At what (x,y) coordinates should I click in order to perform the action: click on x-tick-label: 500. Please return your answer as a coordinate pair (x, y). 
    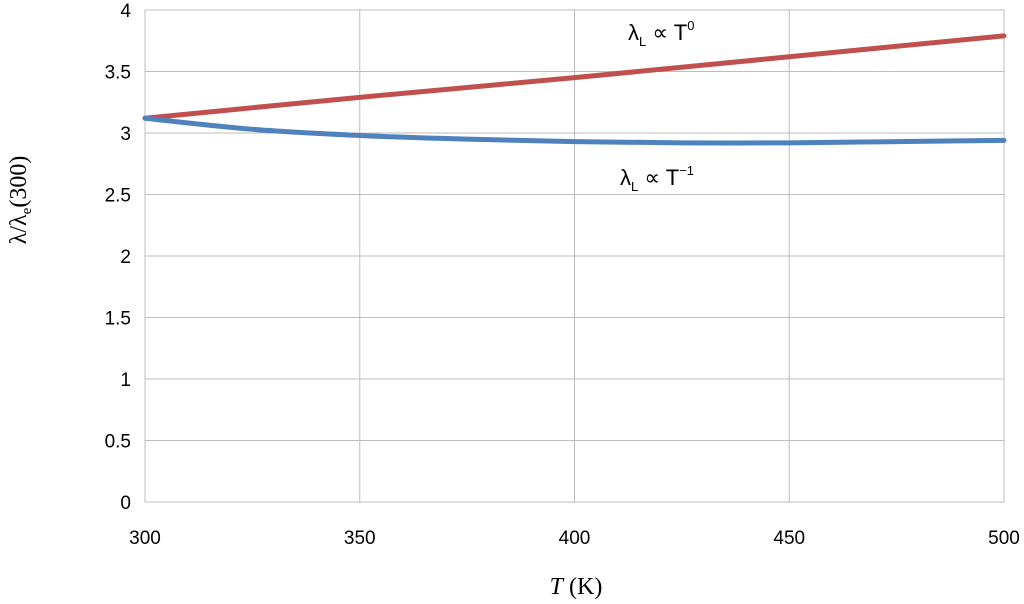
    Looking at the image, I should click on (1004, 538).